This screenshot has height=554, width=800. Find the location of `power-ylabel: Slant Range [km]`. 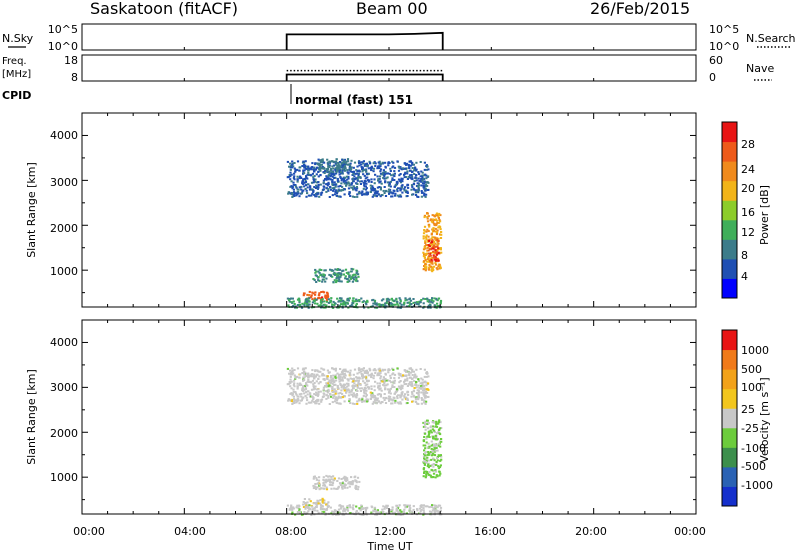

power-ylabel: Slant Range [km] is located at coordinates (31, 210).